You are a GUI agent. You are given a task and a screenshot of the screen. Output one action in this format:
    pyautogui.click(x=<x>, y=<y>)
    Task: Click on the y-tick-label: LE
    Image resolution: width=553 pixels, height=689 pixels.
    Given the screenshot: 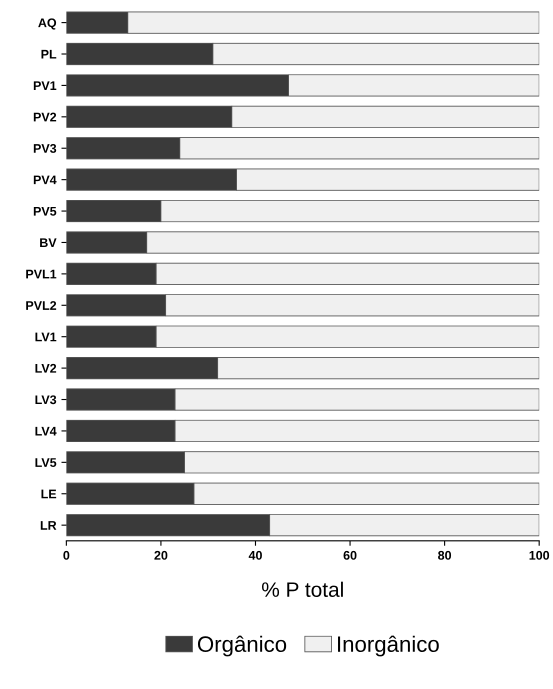 What is the action you would take?
    pyautogui.click(x=49, y=494)
    